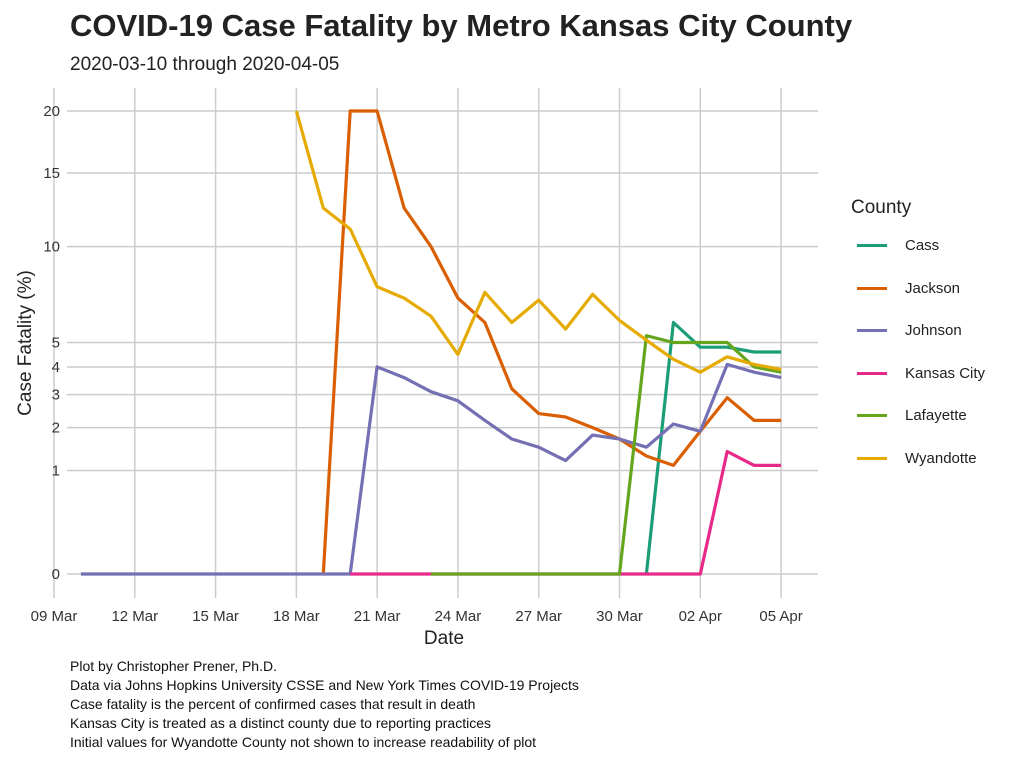 The image size is (1024, 768). What do you see at coordinates (941, 458) in the screenshot?
I see `legend-label: Wyandotte` at bounding box center [941, 458].